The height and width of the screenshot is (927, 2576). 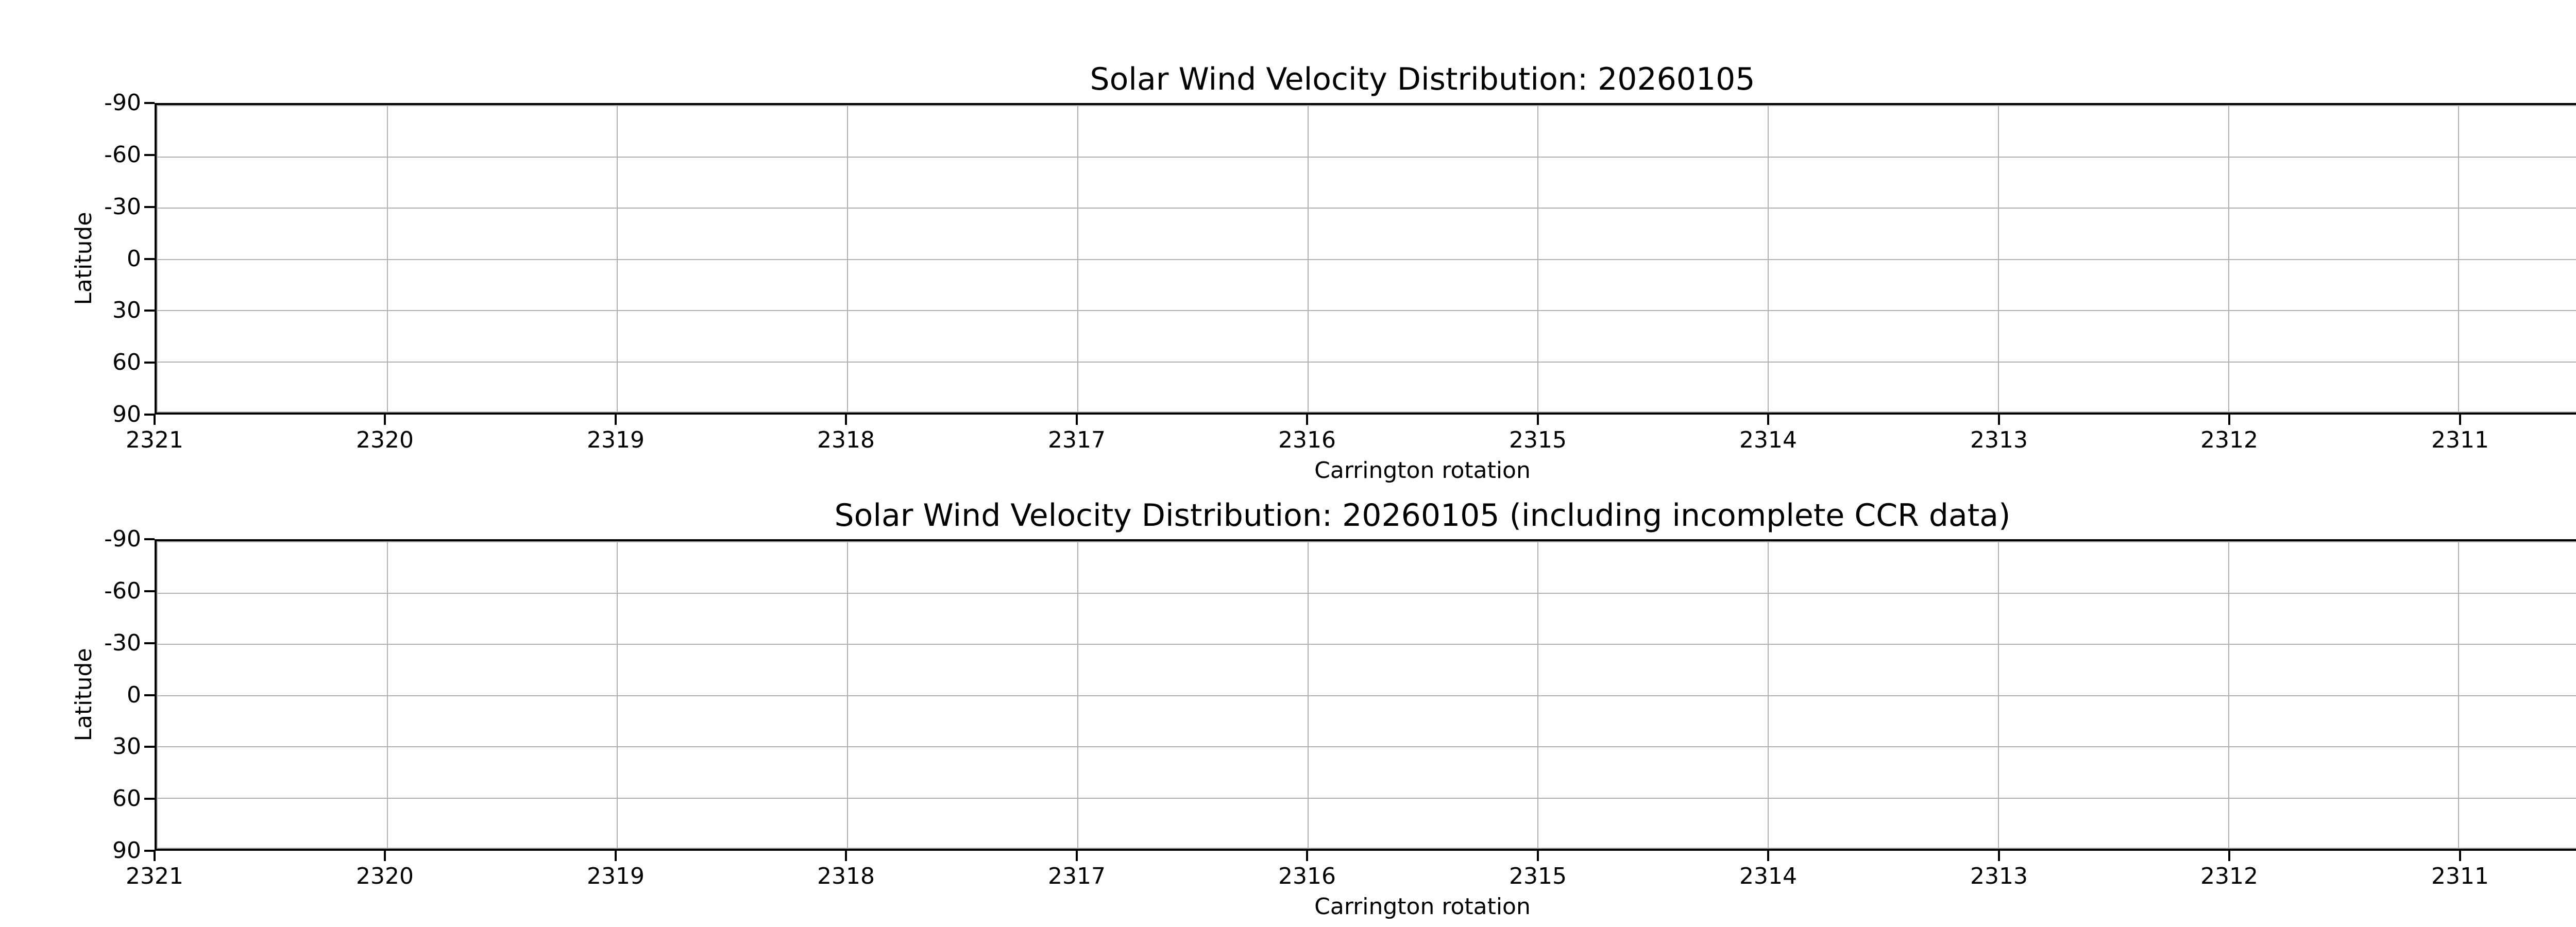 I want to click on y-axis-tick-label: 30, so click(x=127, y=310).